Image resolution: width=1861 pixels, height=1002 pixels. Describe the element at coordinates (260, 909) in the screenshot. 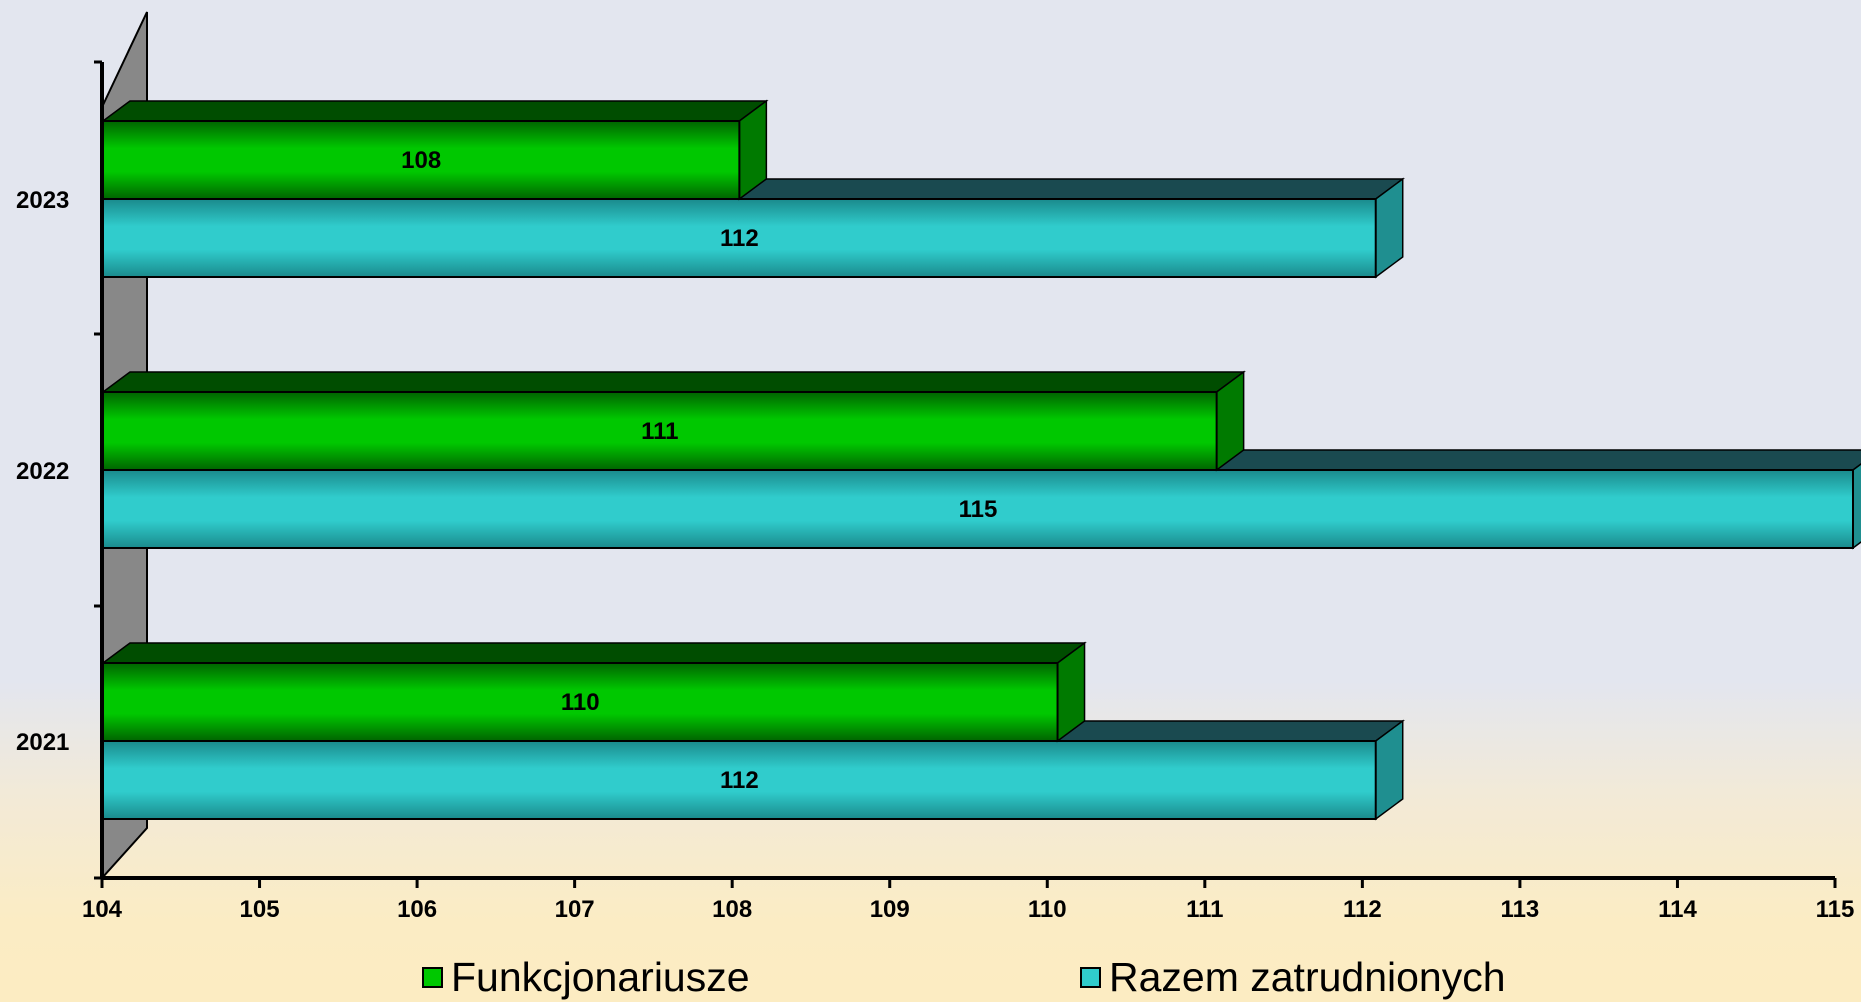

I see `x-tick-label-105: 105` at that location.